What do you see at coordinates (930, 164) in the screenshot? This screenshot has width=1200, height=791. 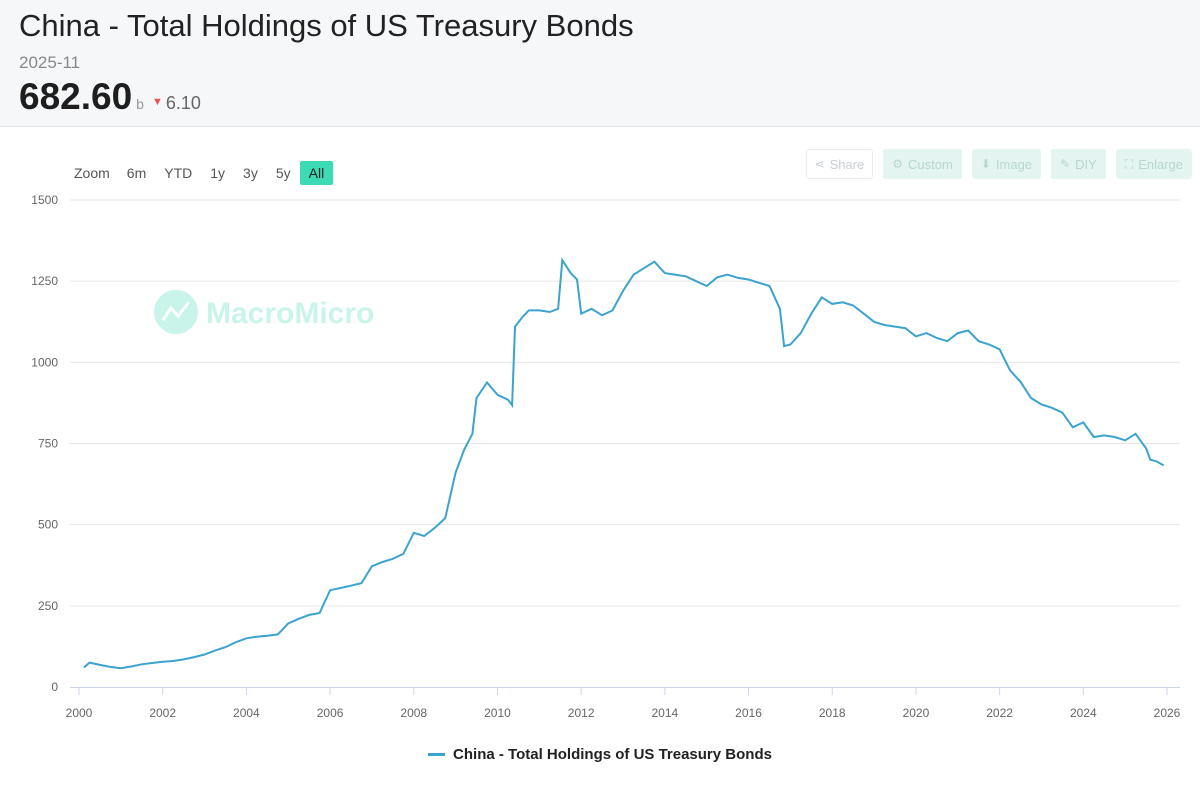 I see `custom-label: Custom` at bounding box center [930, 164].